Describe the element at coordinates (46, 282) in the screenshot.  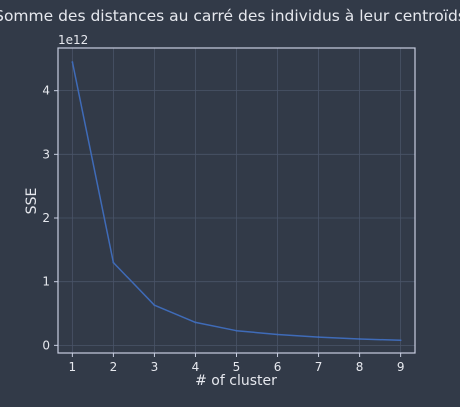
I see `y-tick-label: 1` at that location.